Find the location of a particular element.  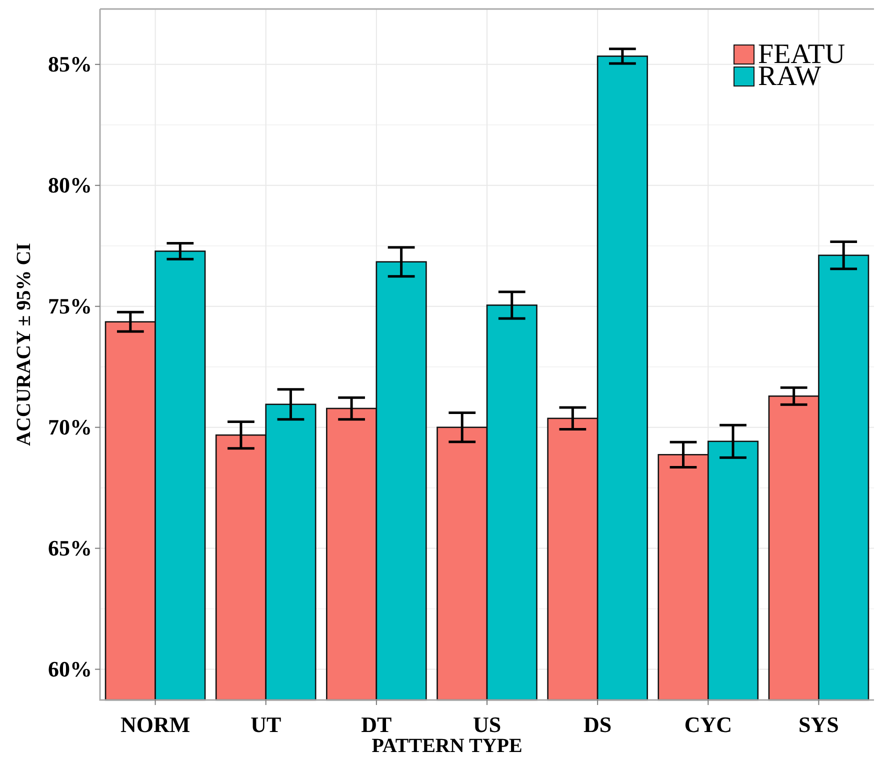

x-axis-title: PATTERN TYPE is located at coordinates (447, 746).